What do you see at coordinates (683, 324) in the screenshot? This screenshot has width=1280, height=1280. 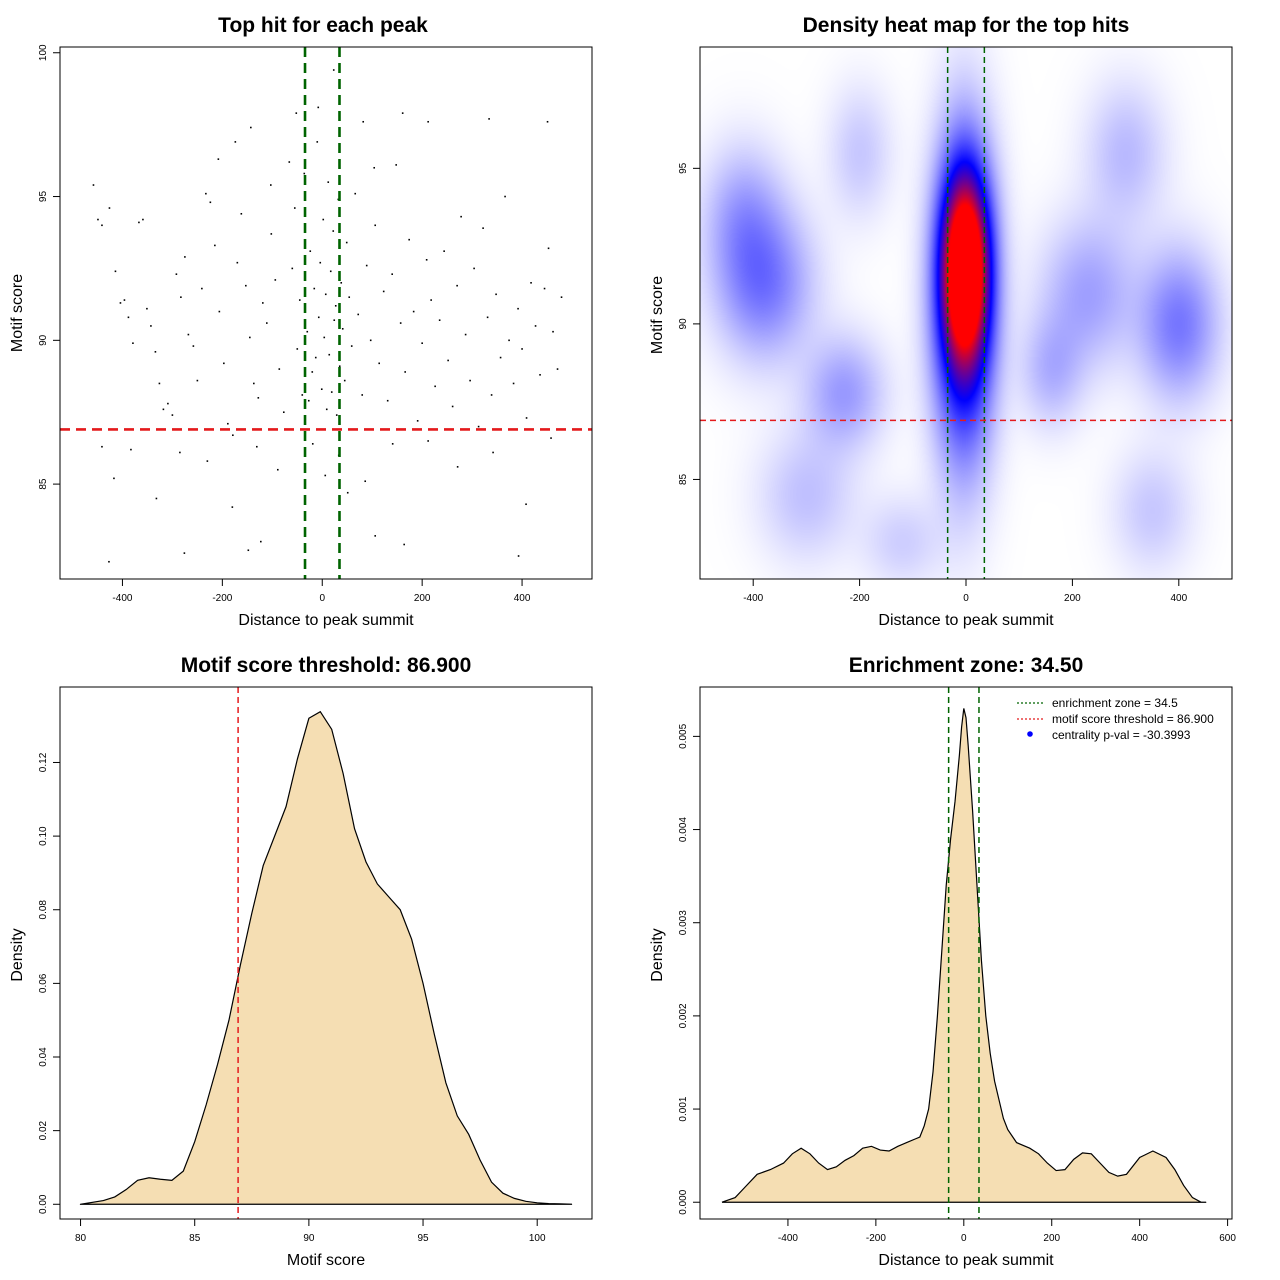 I see `y-tick-label: 90` at bounding box center [683, 324].